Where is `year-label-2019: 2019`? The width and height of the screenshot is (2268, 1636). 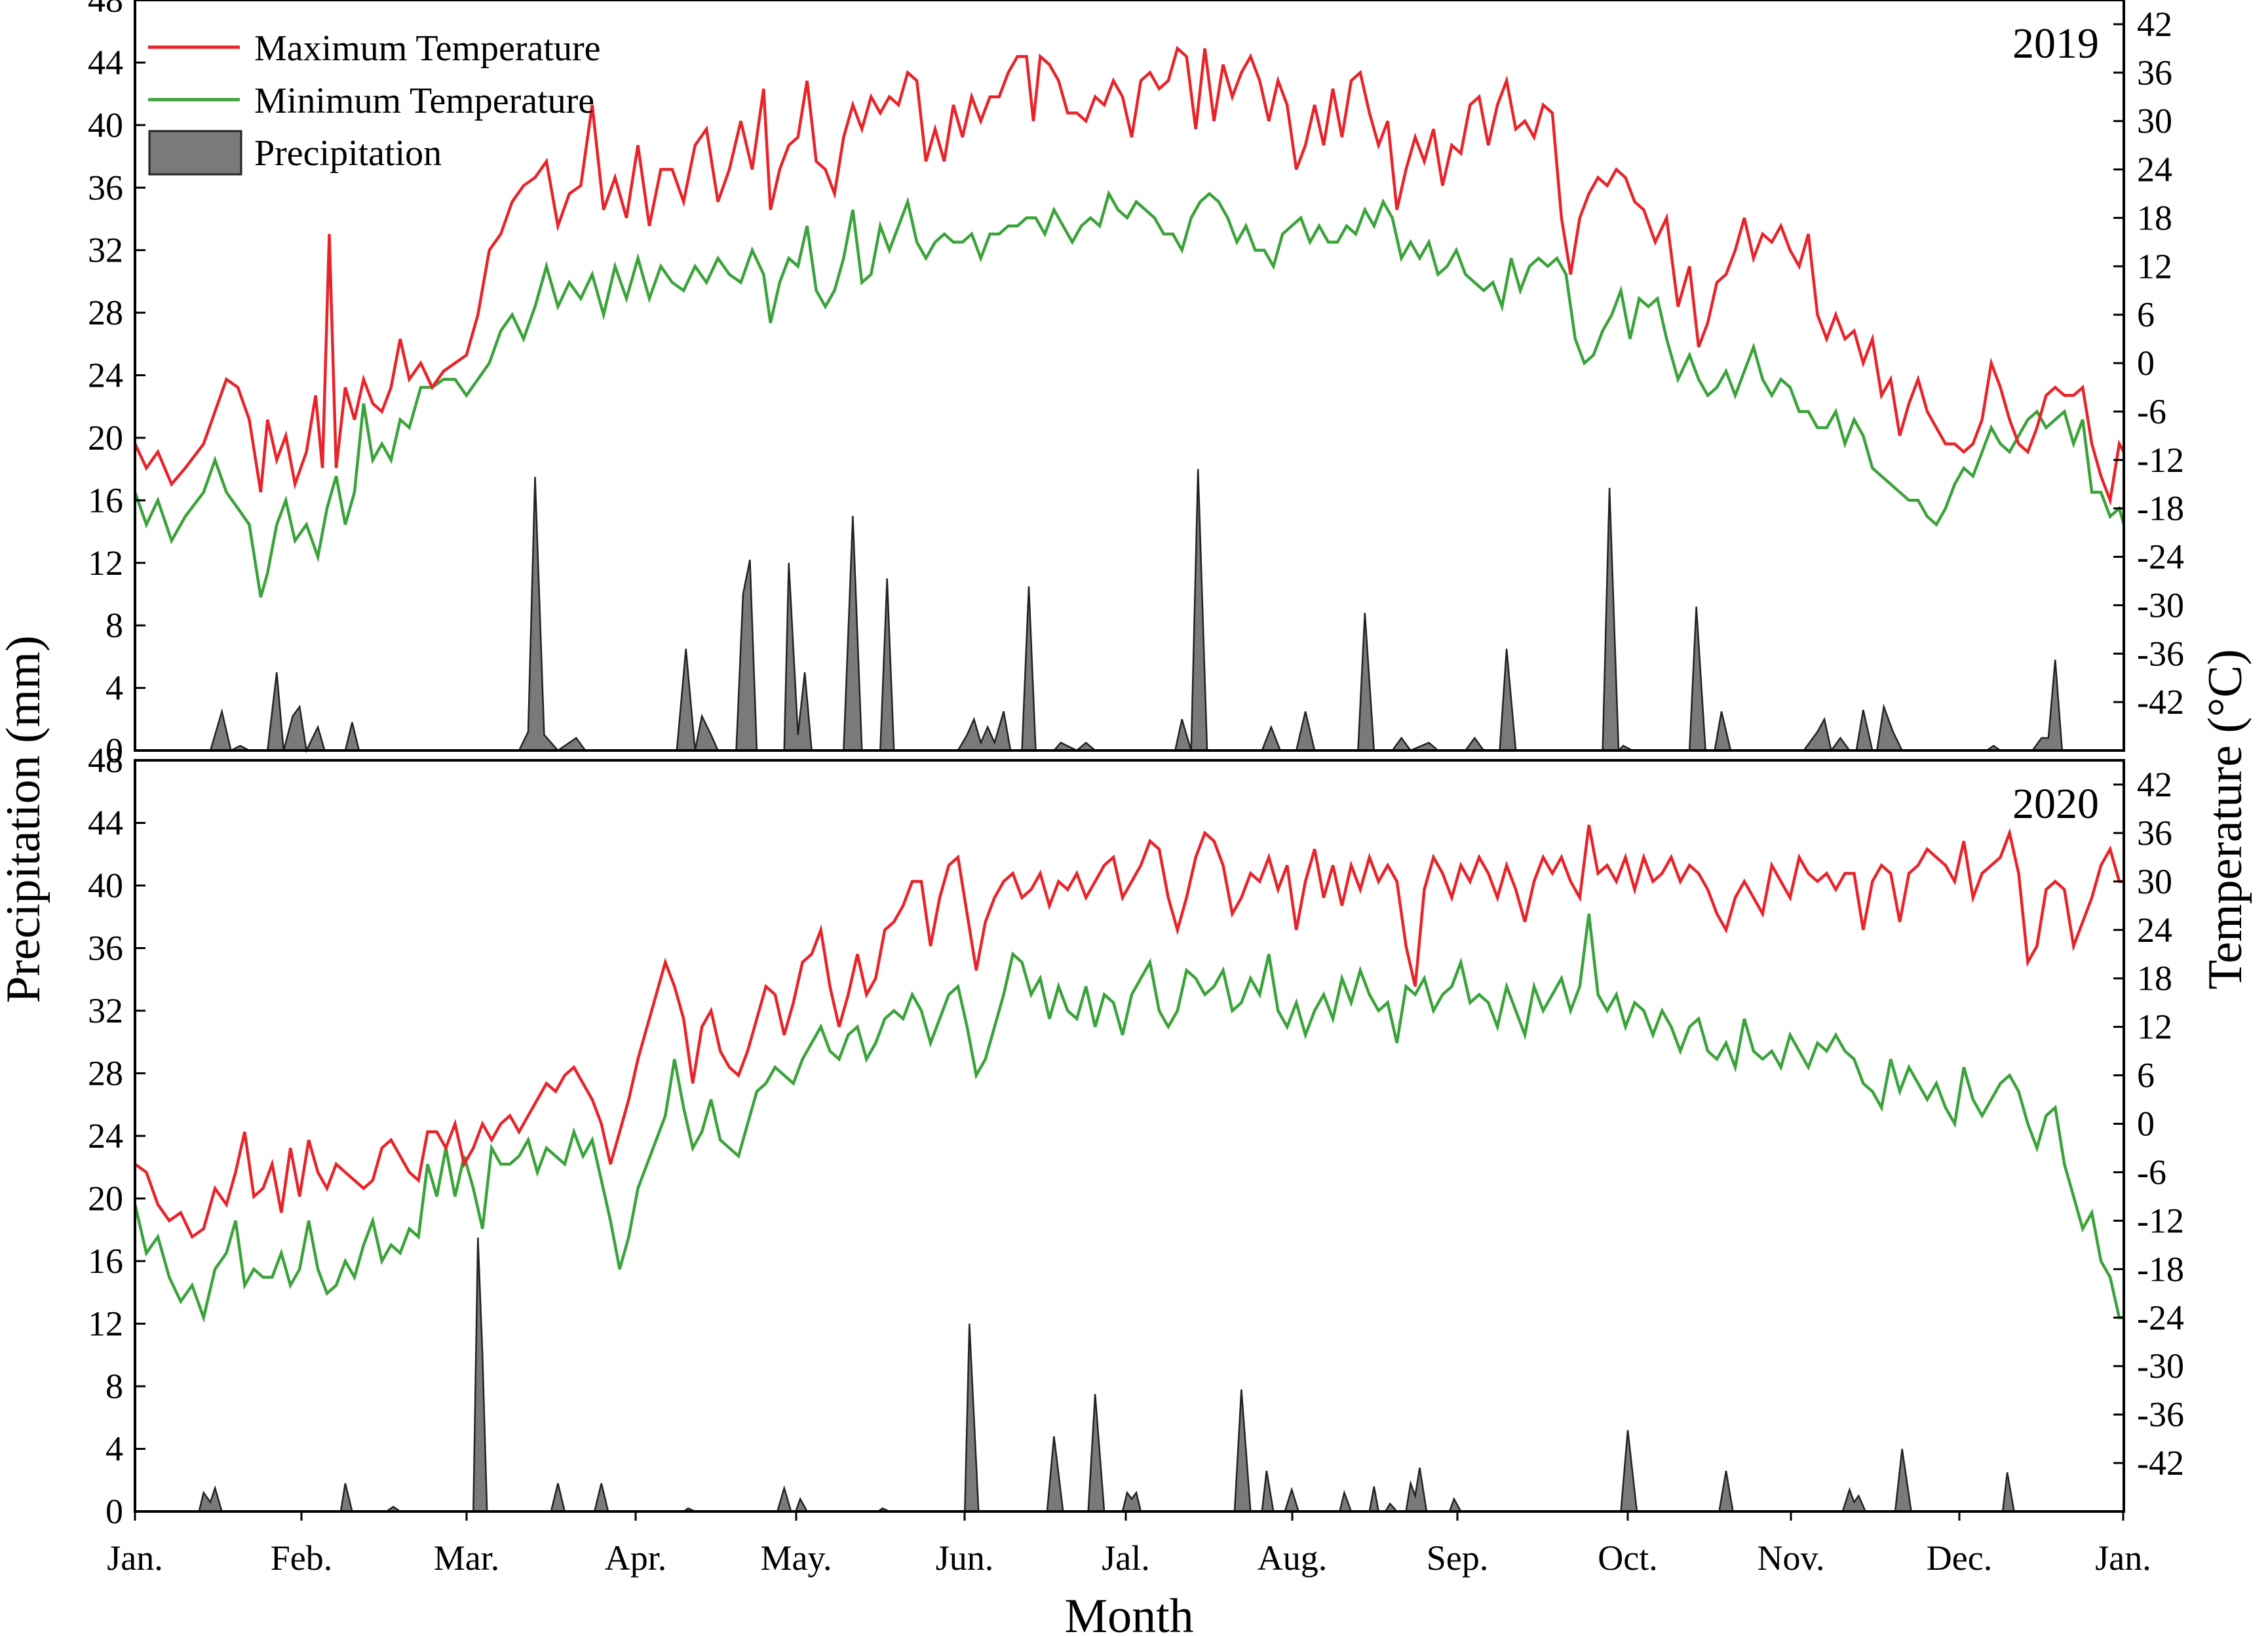
year-label-2019: 2019 is located at coordinates (2055, 44).